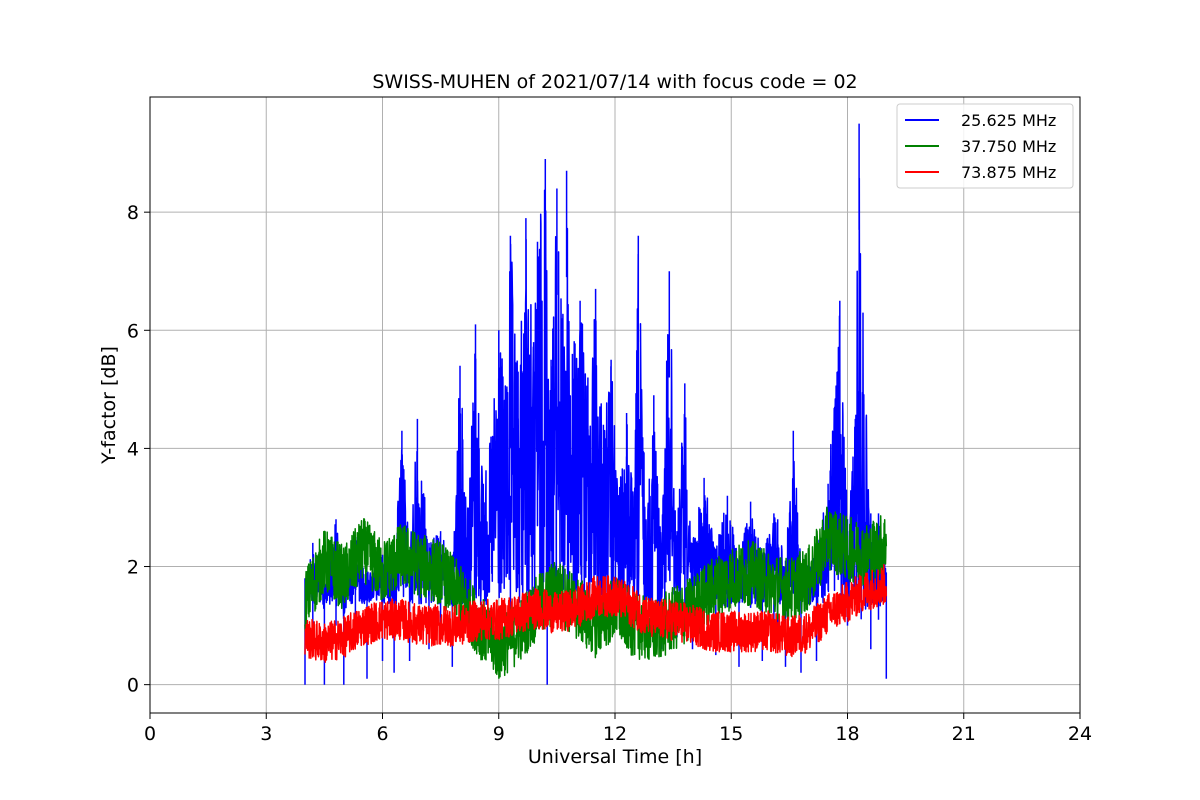 This screenshot has width=1200, height=800. What do you see at coordinates (382, 734) in the screenshot?
I see `x-tick-label: 6` at bounding box center [382, 734].